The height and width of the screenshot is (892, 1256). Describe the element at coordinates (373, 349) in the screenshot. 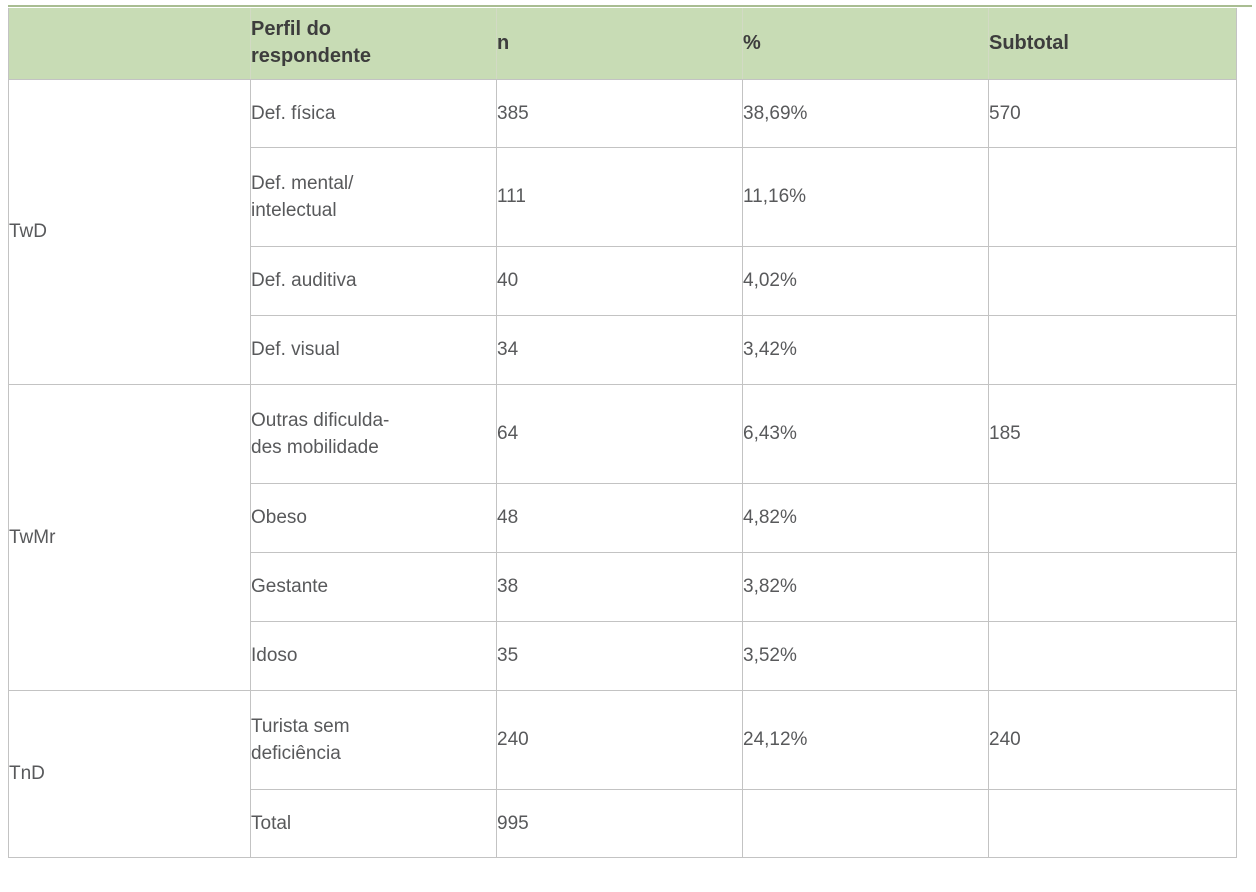

I see `cell-perfil: Def. visual` at that location.